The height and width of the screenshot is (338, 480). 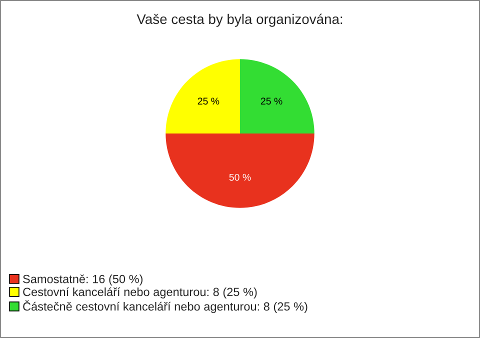 I want to click on legend-label: Částečně cestovní kanceláří nebo agenturou: 8 (25 %), so click(x=165, y=306).